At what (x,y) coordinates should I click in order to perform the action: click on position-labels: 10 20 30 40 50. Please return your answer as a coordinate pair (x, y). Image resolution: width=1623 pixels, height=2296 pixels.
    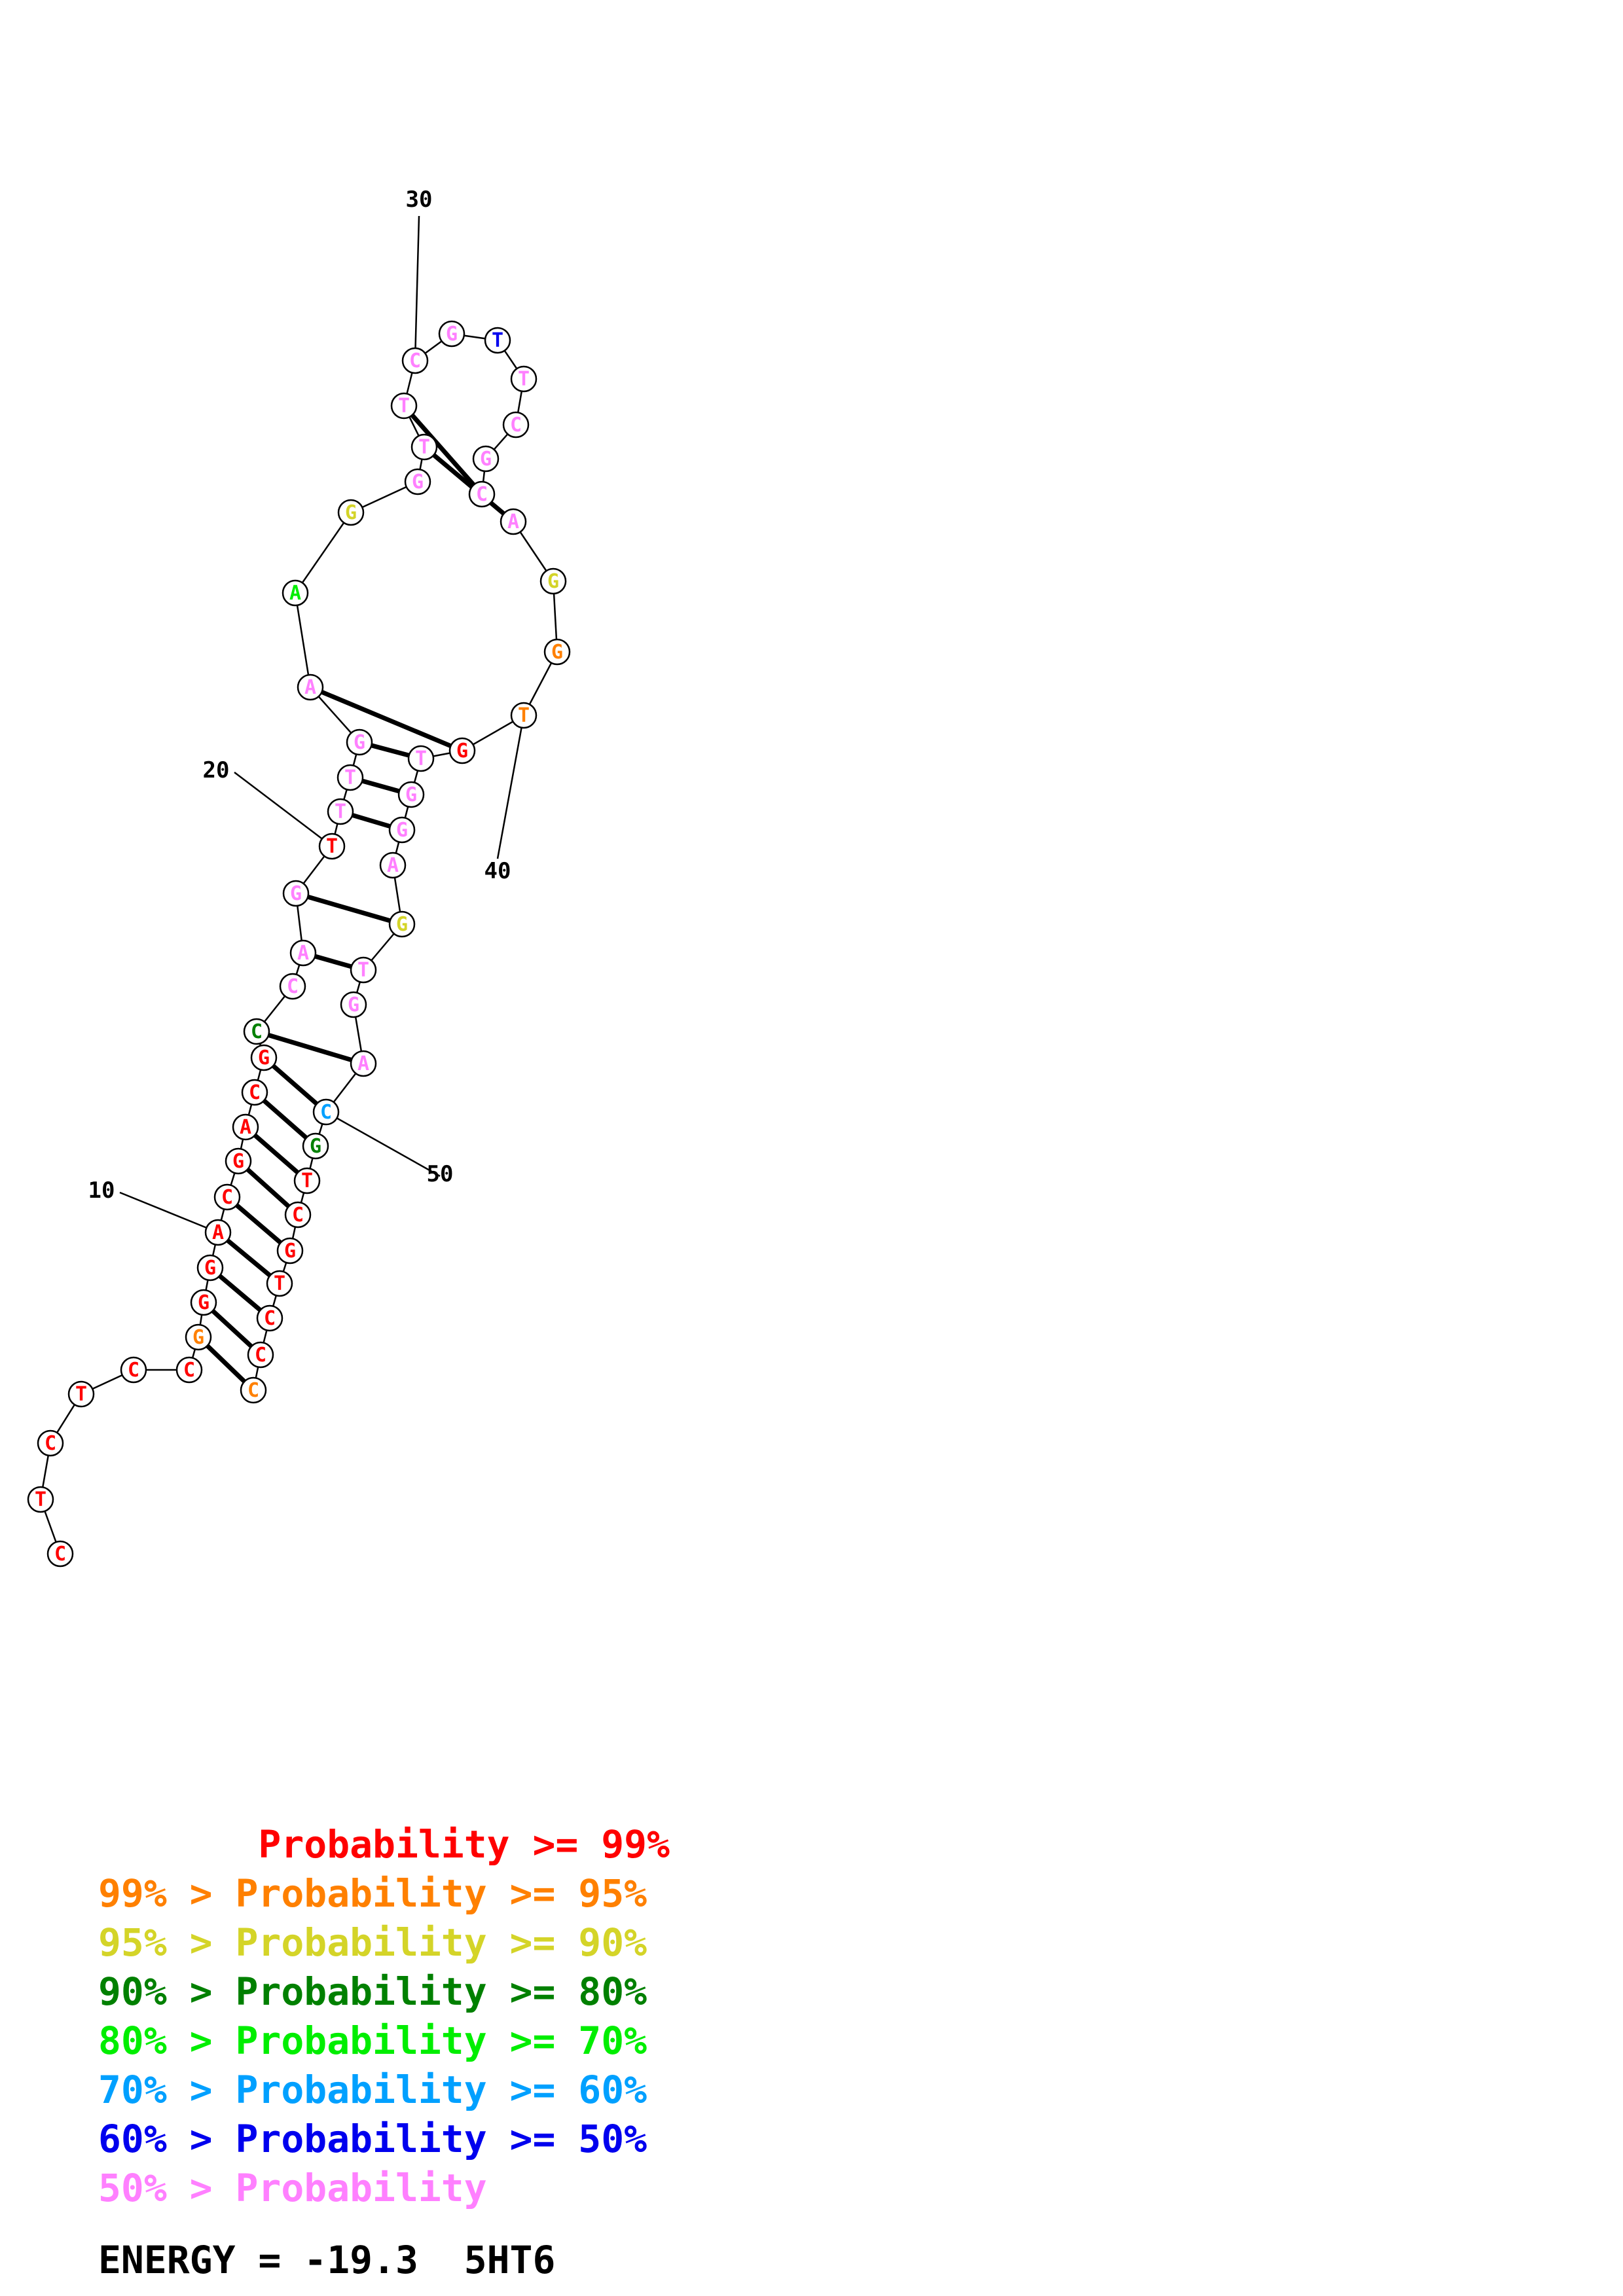
    Looking at the image, I should click on (299, 695).